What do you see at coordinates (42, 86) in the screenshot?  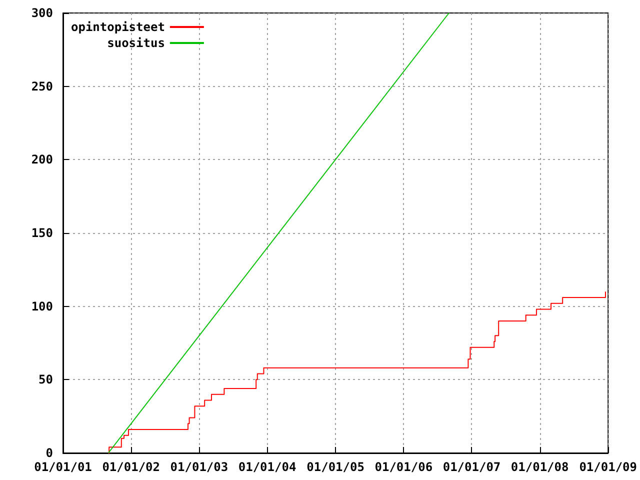 I see `y-tick-label: 250` at bounding box center [42, 86].